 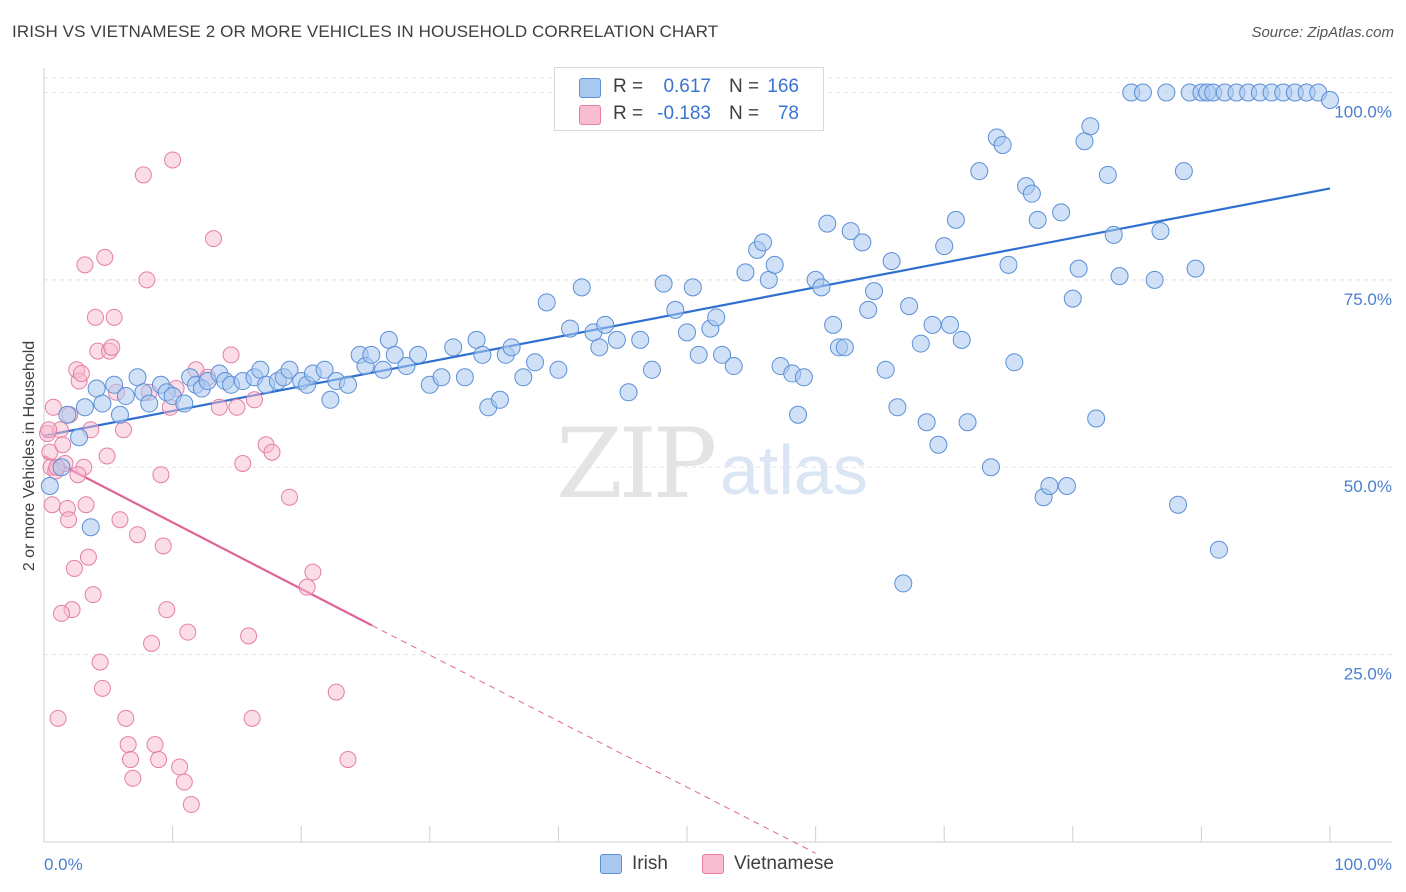 What do you see at coordinates (650, 863) in the screenshot?
I see `legend-label-irish: Irish` at bounding box center [650, 863].